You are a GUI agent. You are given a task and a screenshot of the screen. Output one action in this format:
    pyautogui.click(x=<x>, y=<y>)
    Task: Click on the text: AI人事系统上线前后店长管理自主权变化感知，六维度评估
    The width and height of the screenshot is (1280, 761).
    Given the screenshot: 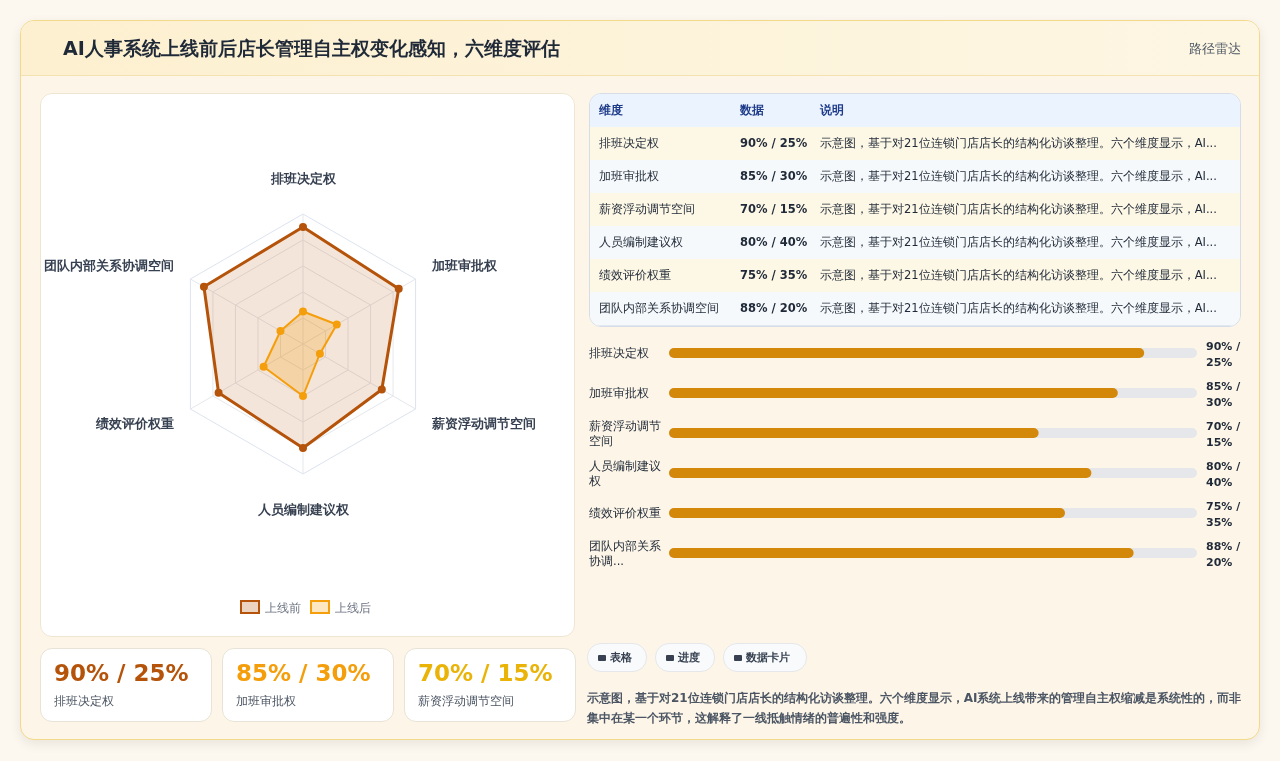 What is the action you would take?
    pyautogui.click(x=311, y=48)
    